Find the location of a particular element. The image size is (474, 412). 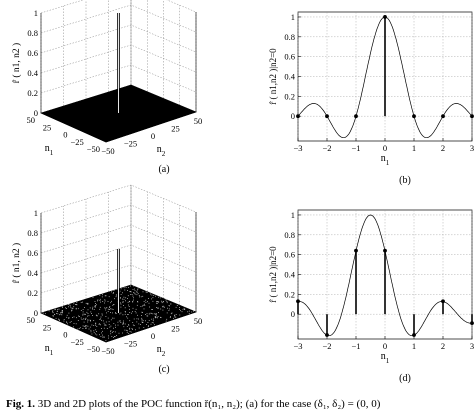

y-tick-label: −25 is located at coordinates (130, 344).